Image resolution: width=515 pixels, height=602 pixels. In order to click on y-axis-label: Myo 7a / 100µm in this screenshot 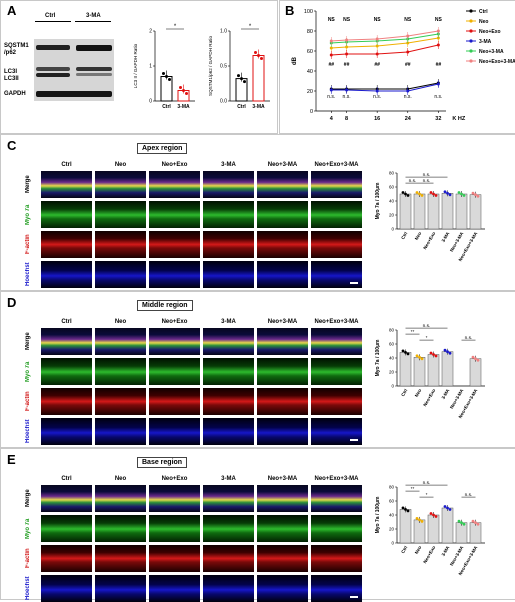, I will do `click(378, 200)`.